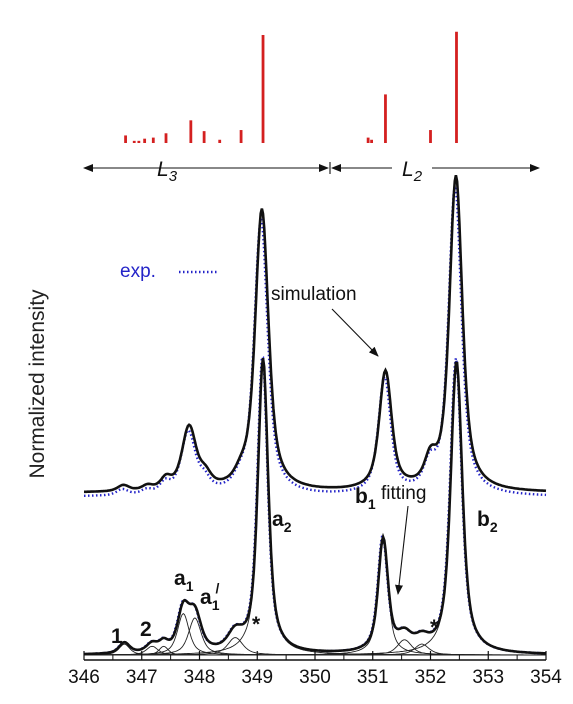 The width and height of the screenshot is (573, 704). Describe the element at coordinates (403, 493) in the screenshot. I see `fitting-label: fitting` at that location.